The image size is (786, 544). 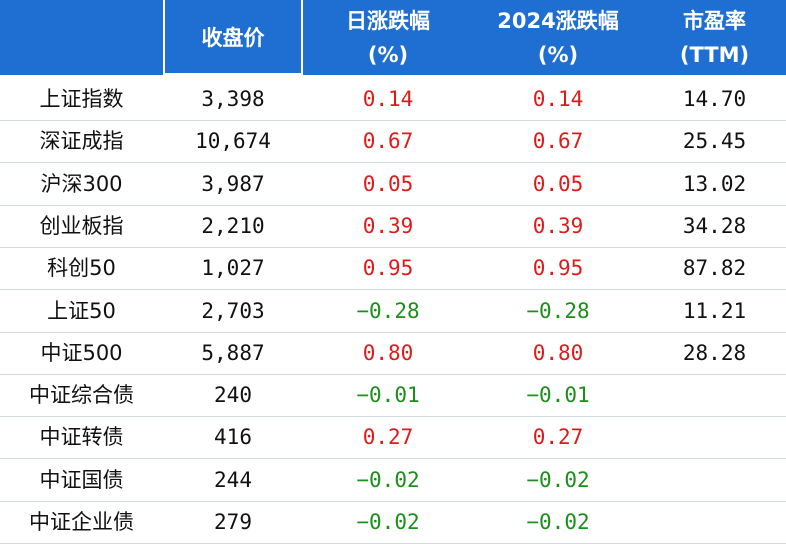 What do you see at coordinates (714, 37) in the screenshot?
I see `header-pe: 市盈率 (TTM)` at bounding box center [714, 37].